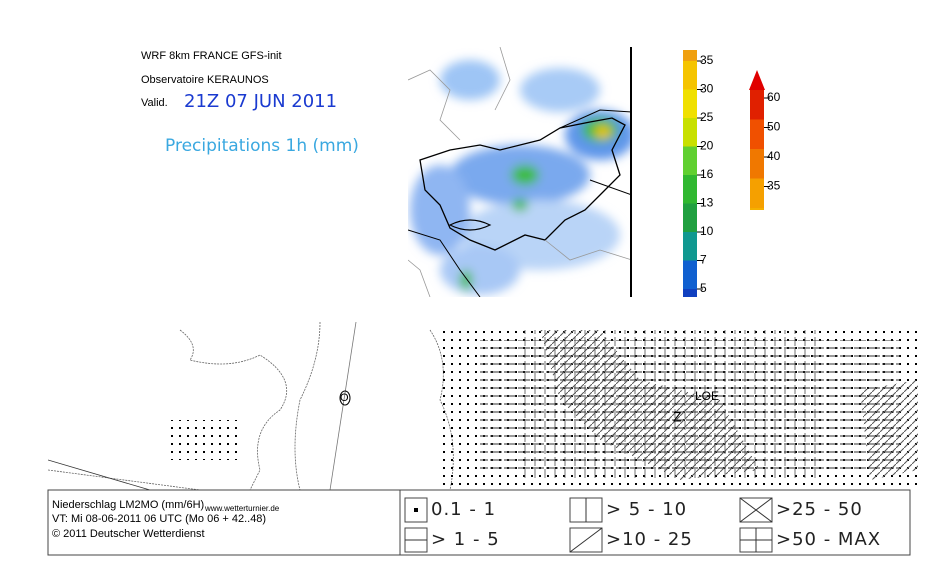  What do you see at coordinates (819, 509) in the screenshot?
I see `legend-label: >25 - 50` at bounding box center [819, 509].